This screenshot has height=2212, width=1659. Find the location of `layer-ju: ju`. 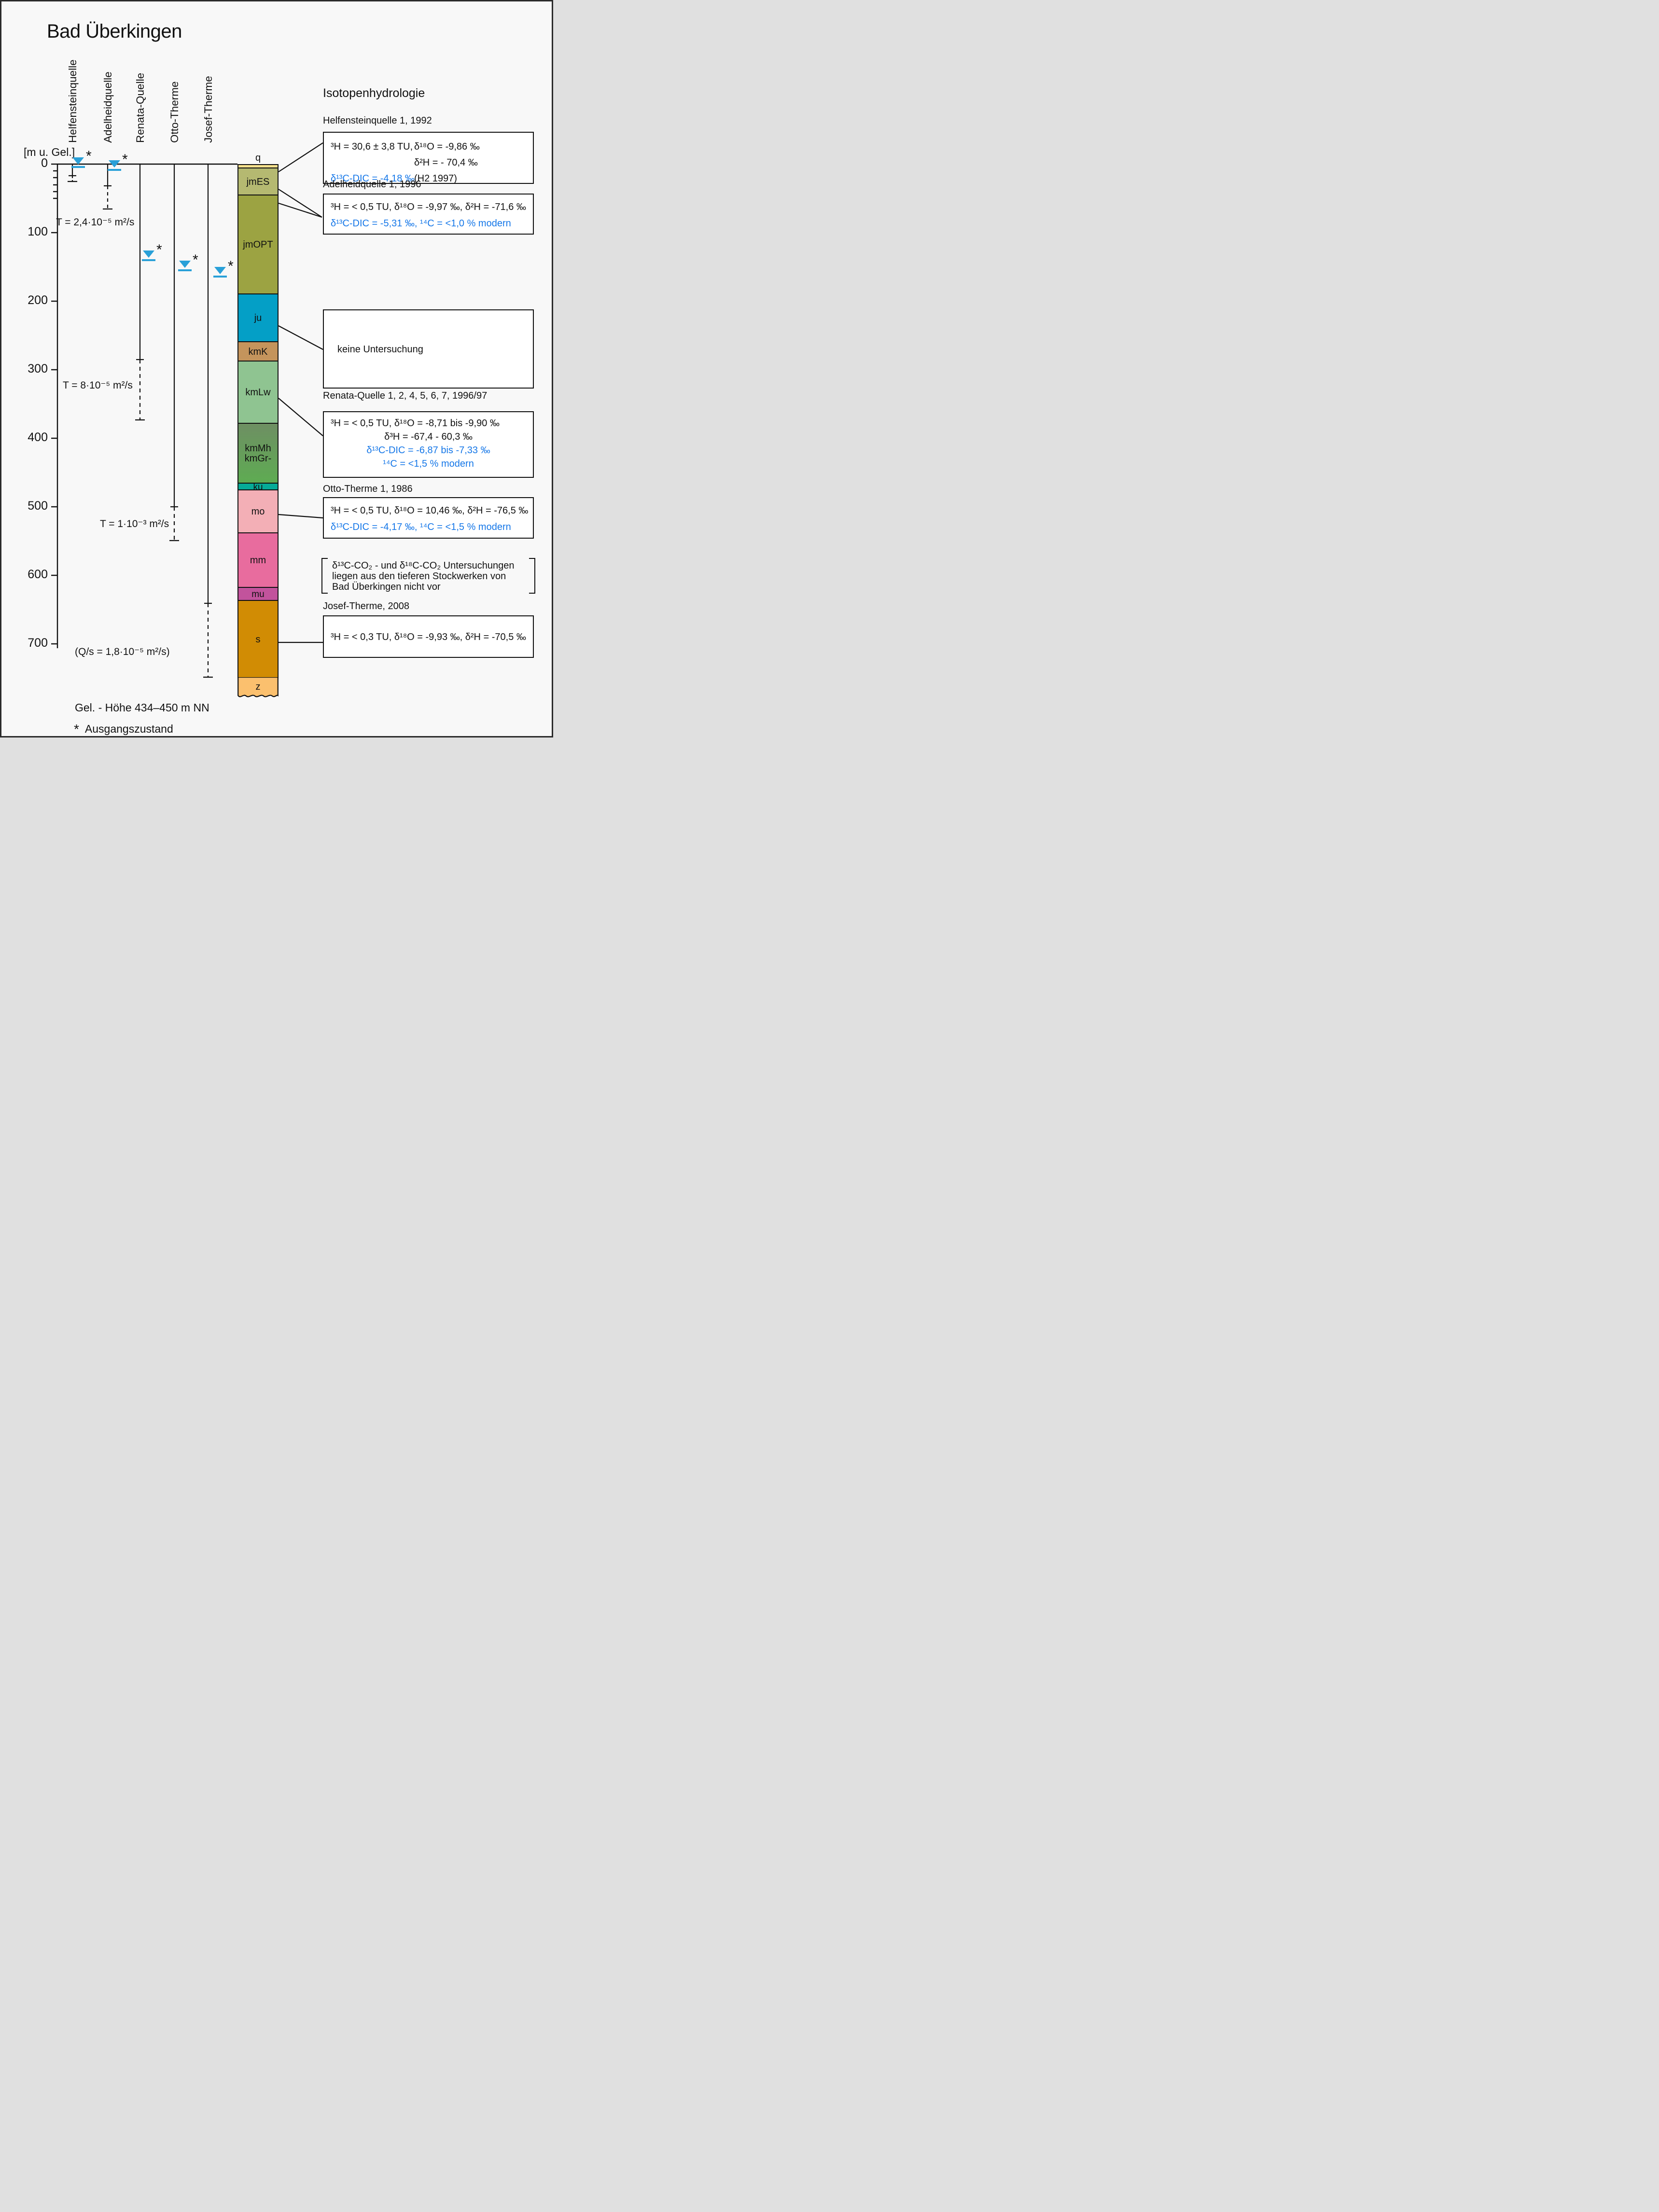

layer-ju: ju is located at coordinates (258, 317).